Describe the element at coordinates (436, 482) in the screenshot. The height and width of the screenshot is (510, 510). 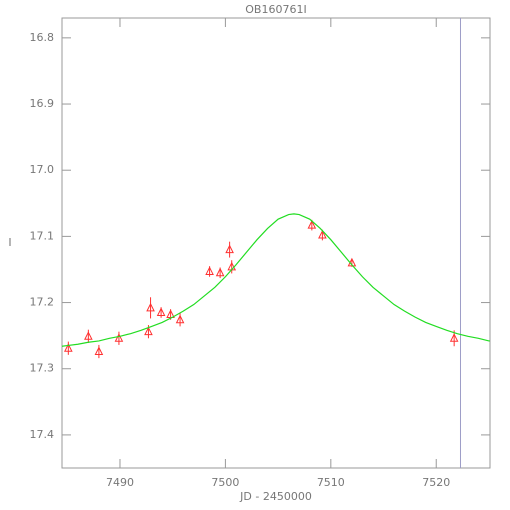
I see `x-tick-label: 7520` at that location.